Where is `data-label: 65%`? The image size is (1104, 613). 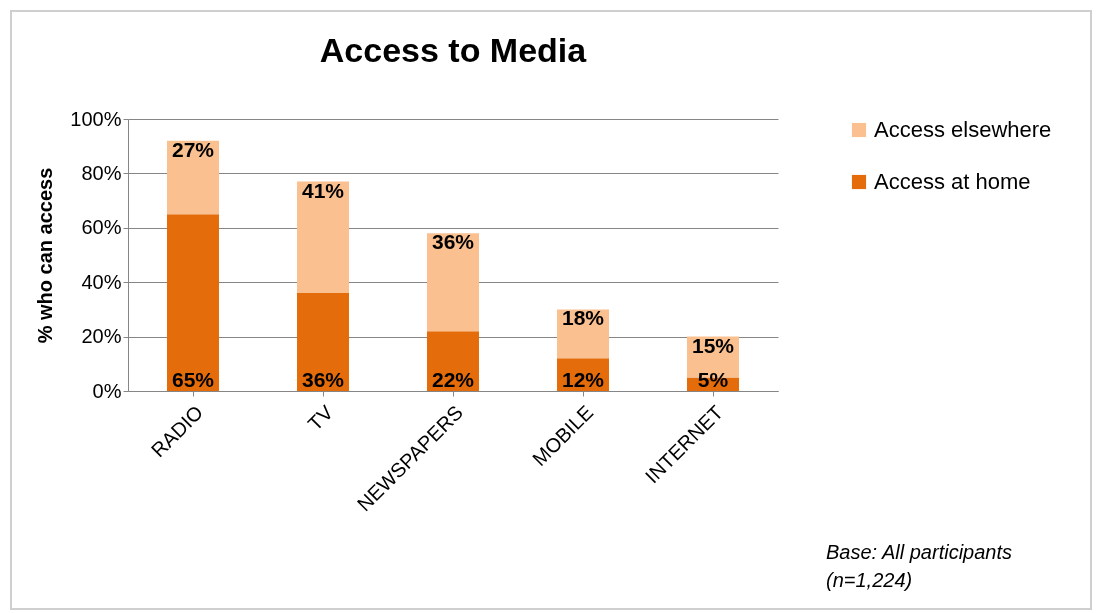
data-label: 65% is located at coordinates (193, 379).